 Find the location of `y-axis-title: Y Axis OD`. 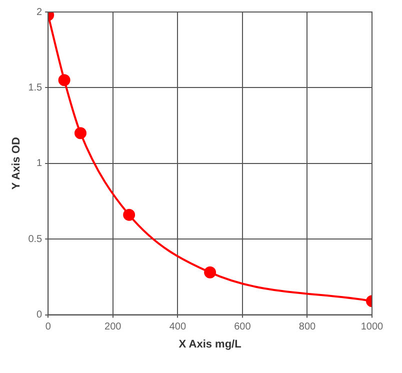

y-axis-title: Y Axis OD is located at coordinates (16, 163).